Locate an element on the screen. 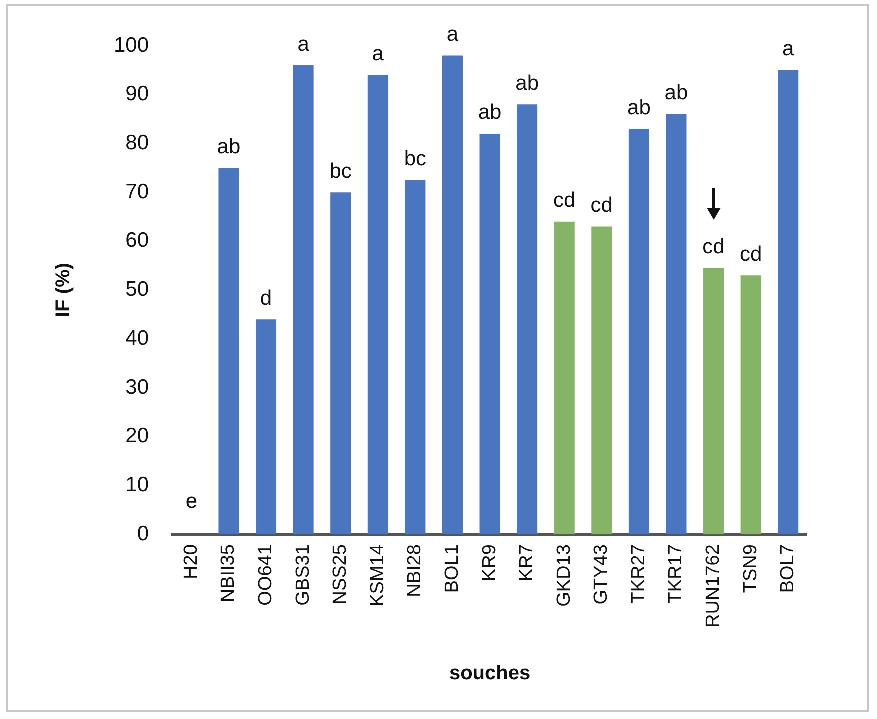 This screenshot has width=877, height=719. x-axis-title: souches is located at coordinates (490, 673).